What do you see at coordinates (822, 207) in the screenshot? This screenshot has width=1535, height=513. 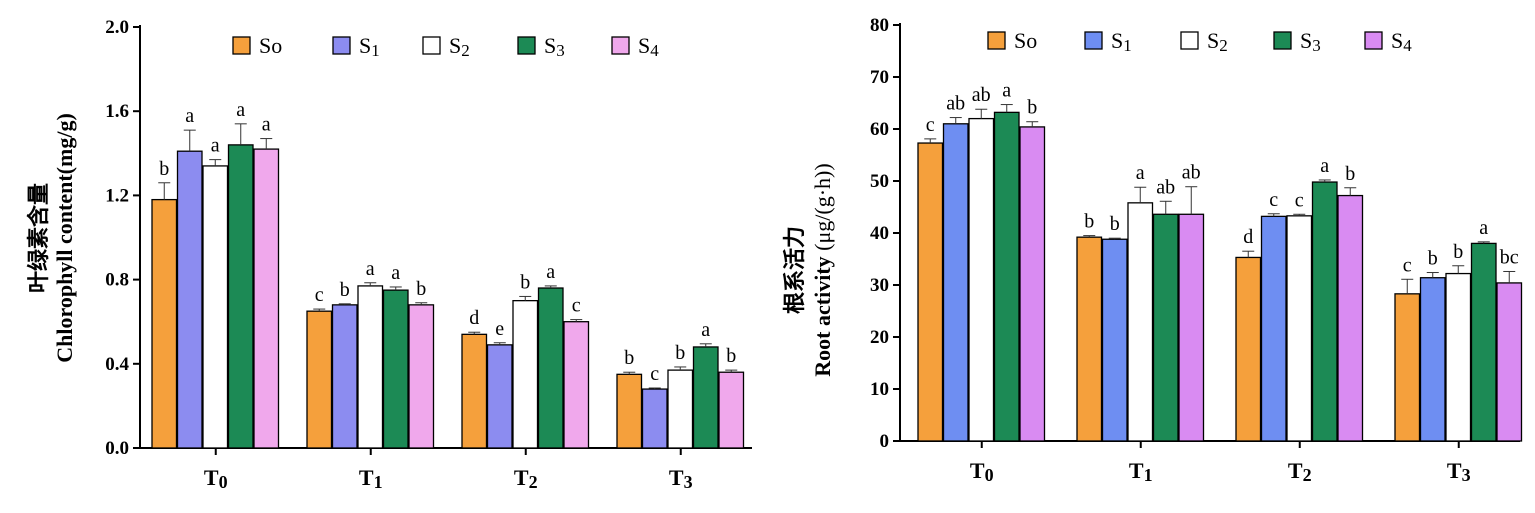 I see `y-axis-unit: (μg/(g·h))` at bounding box center [822, 207].